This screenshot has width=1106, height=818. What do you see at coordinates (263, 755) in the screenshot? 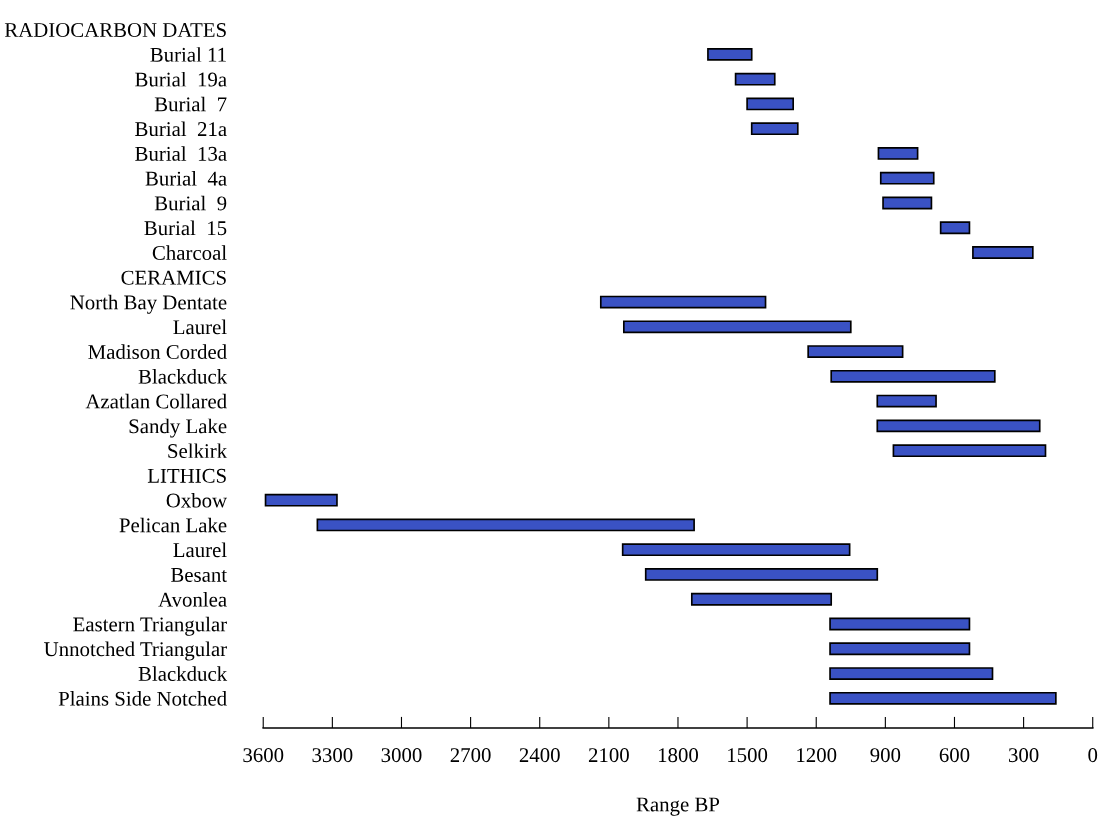
I see `x-tick-label: 3600` at bounding box center [263, 755].